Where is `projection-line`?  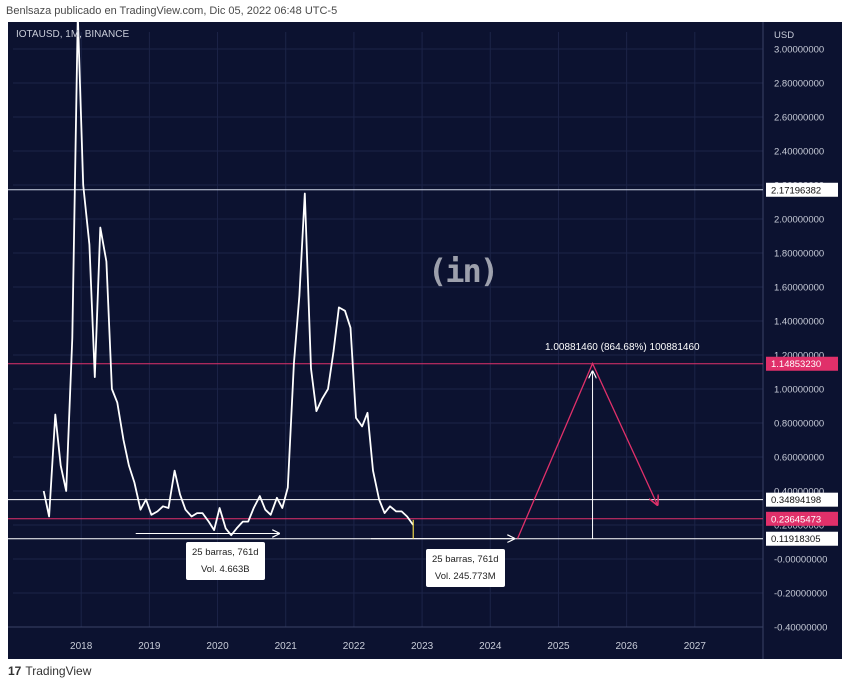
projection-line is located at coordinates (587, 450).